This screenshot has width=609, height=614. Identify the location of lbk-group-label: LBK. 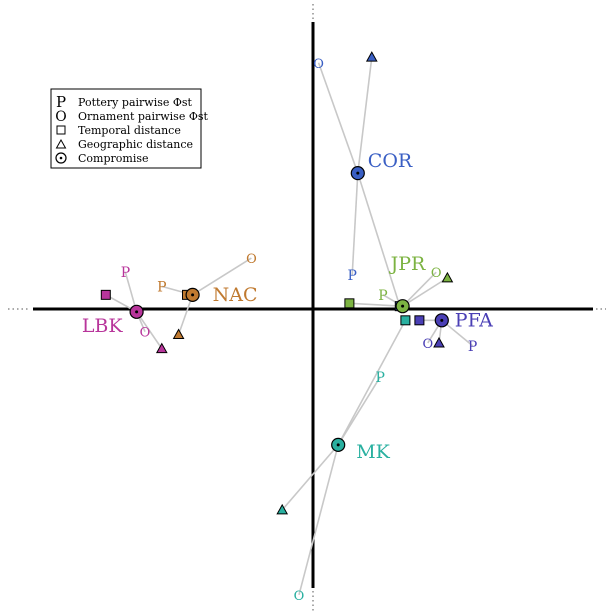
(103, 326).